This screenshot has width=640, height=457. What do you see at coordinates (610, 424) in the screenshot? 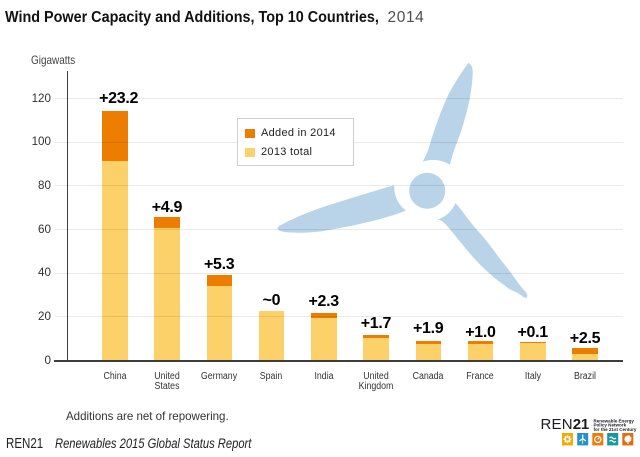
I see `svg-text: Policy Network` at bounding box center [610, 424].